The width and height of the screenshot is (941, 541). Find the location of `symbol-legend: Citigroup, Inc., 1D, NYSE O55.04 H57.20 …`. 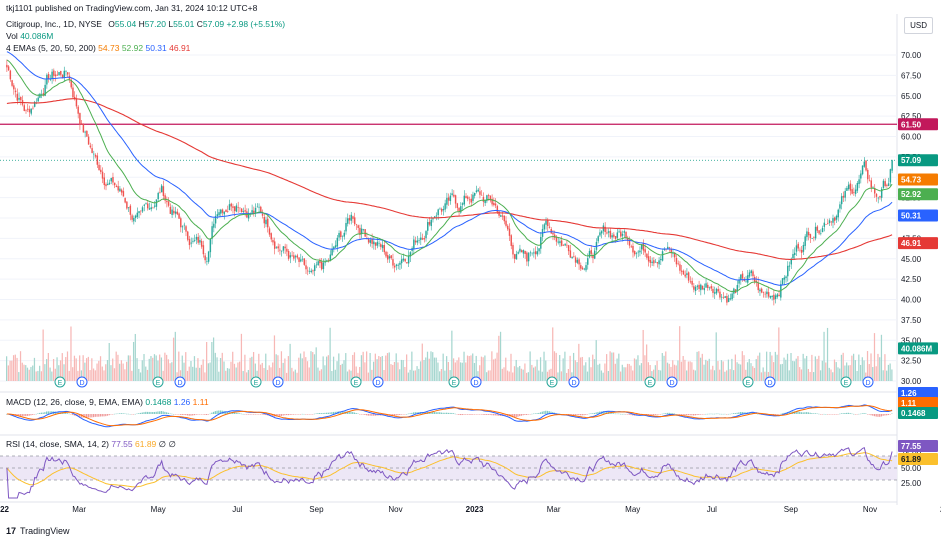

symbol-legend: Citigroup, Inc., 1D, NYSE O55.04 H57.20 … is located at coordinates (145, 24).